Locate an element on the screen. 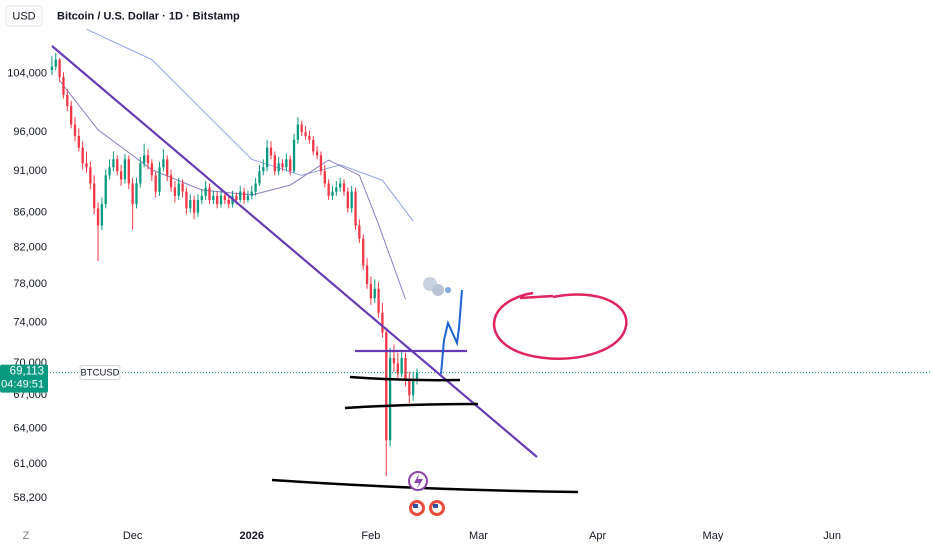  moving-average is located at coordinates (232, 190).